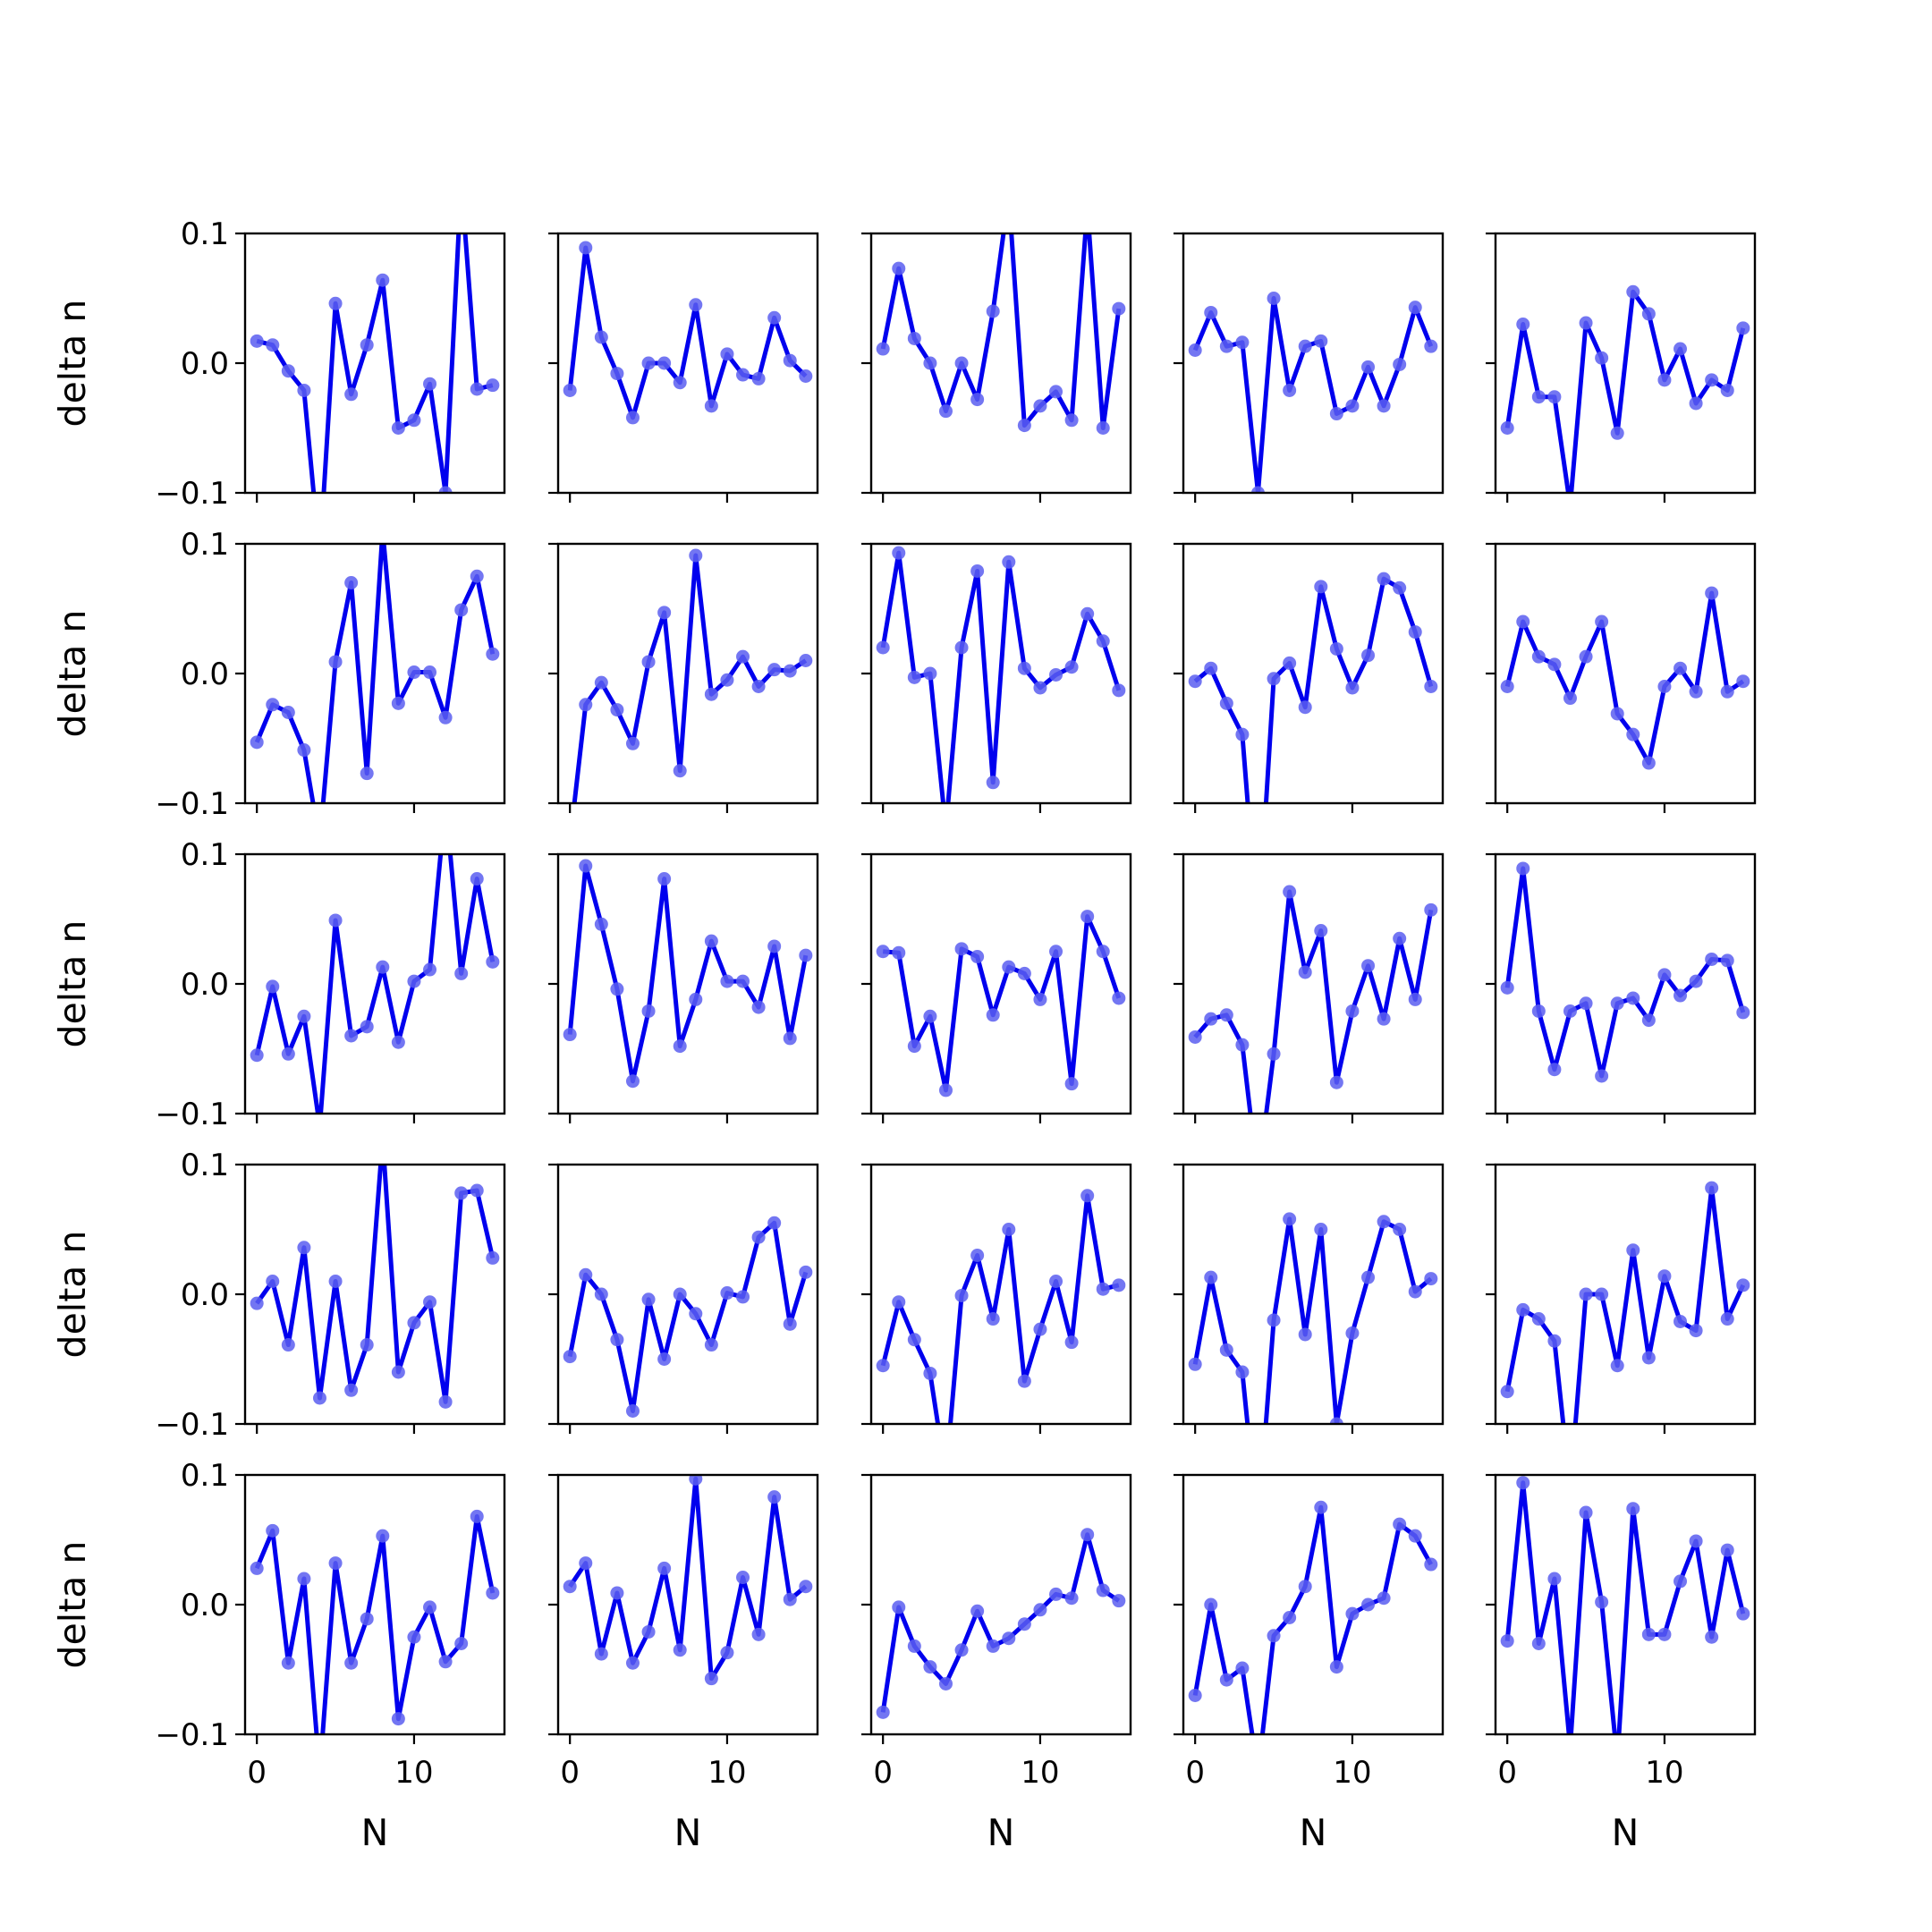 This screenshot has width=1932, height=1932. I want to click on y-tick-label: 0.1, so click(205, 234).